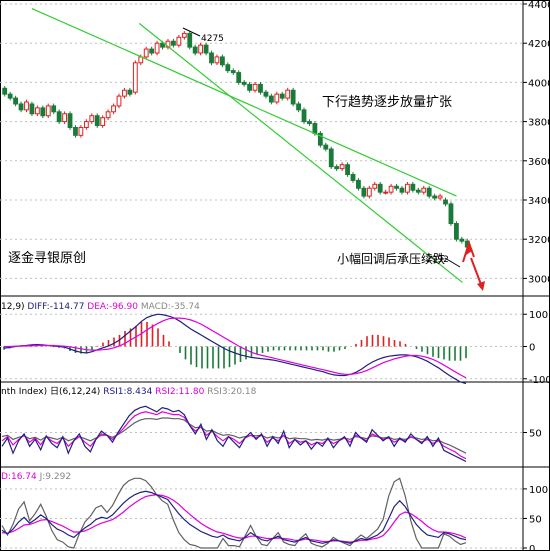 This screenshot has width=550, height=551. I want to click on y-tick-label: 4000, so click(539, 83).